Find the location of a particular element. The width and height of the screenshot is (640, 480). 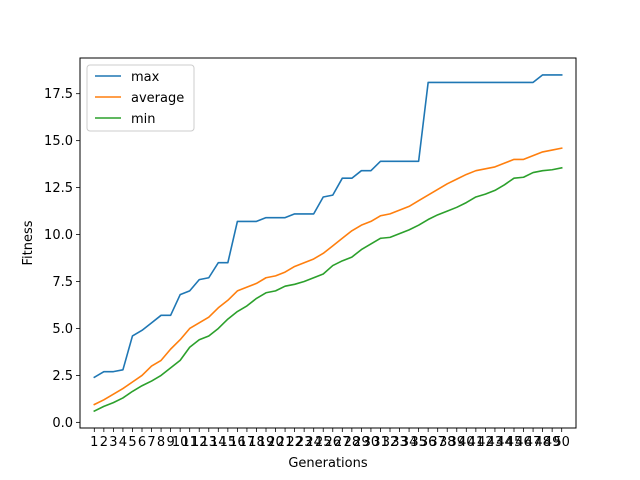

x-tick-label: 7 is located at coordinates (151, 442).